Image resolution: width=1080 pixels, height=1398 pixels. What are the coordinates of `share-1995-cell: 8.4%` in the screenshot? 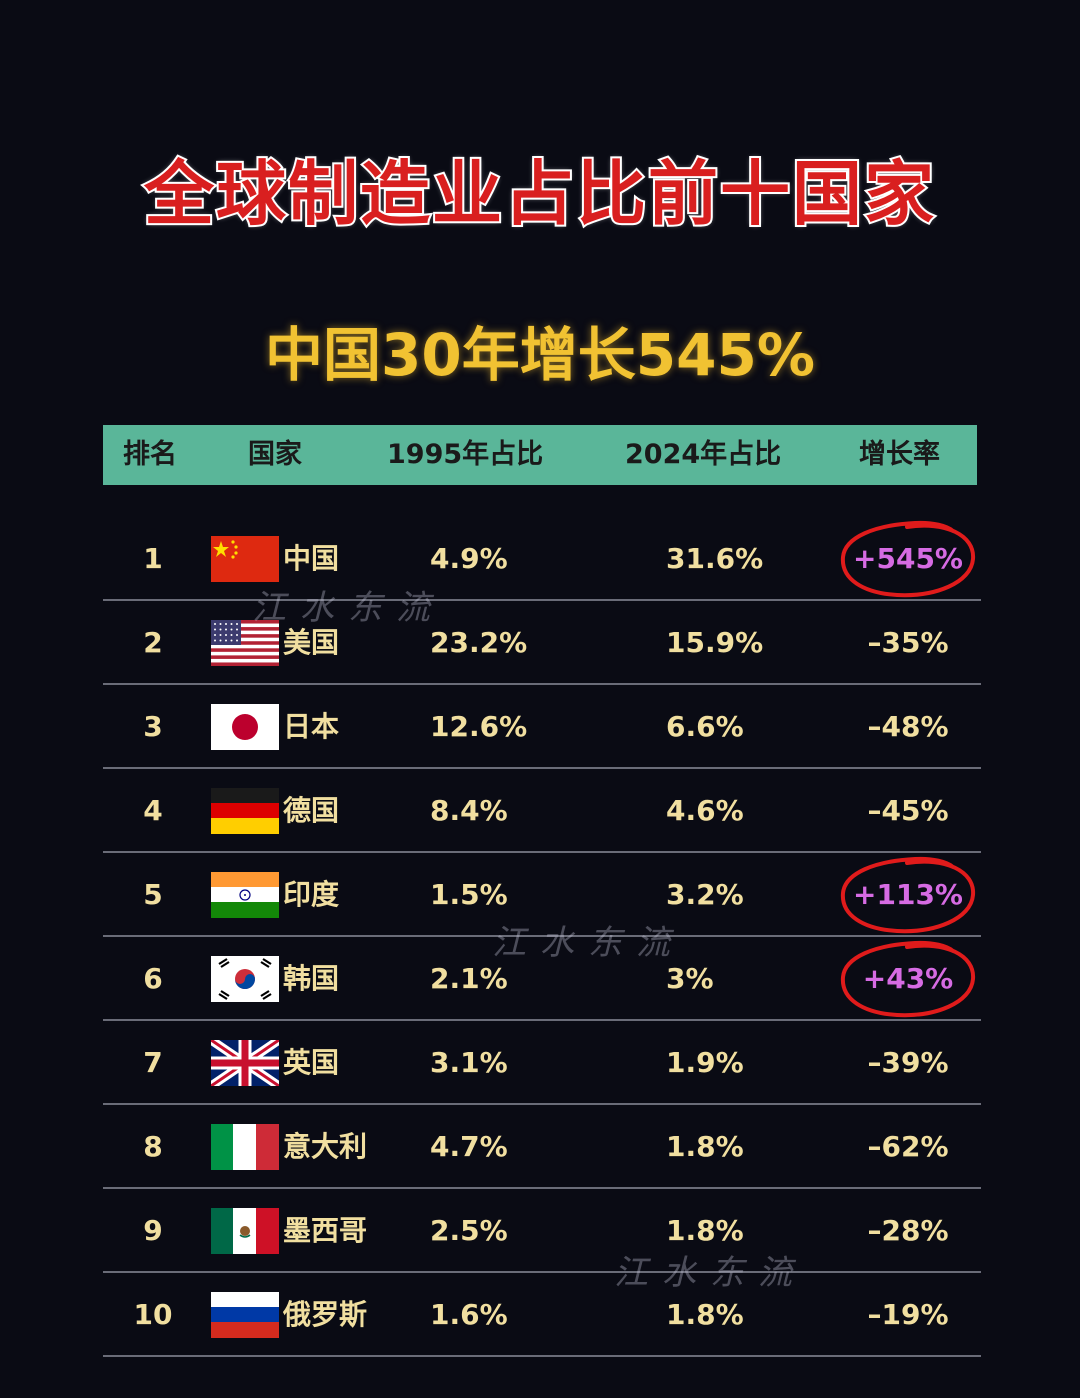 It's located at (469, 810).